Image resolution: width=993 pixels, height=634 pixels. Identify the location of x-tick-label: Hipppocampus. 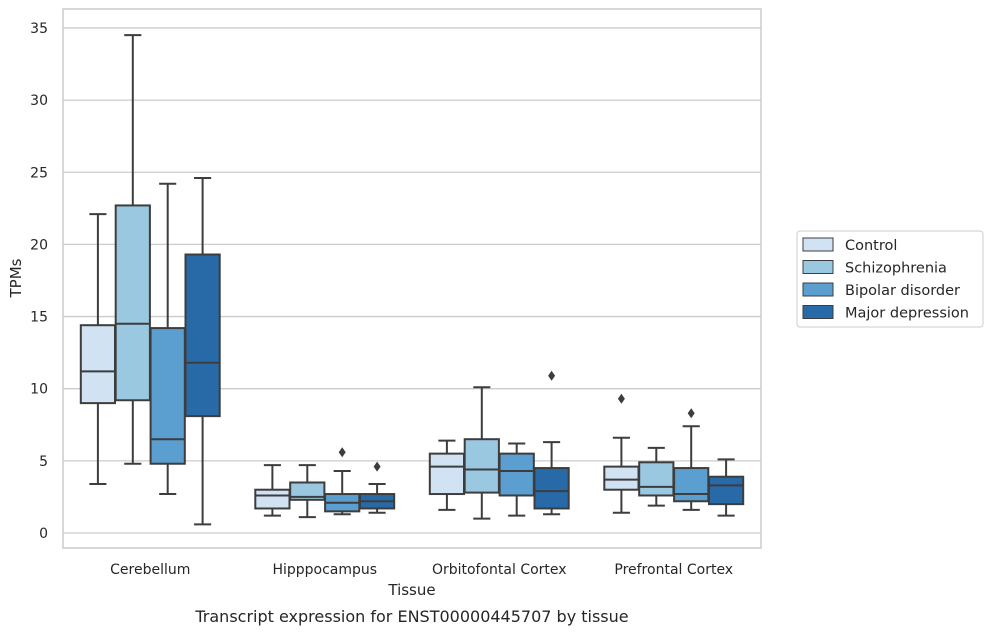
(324, 570).